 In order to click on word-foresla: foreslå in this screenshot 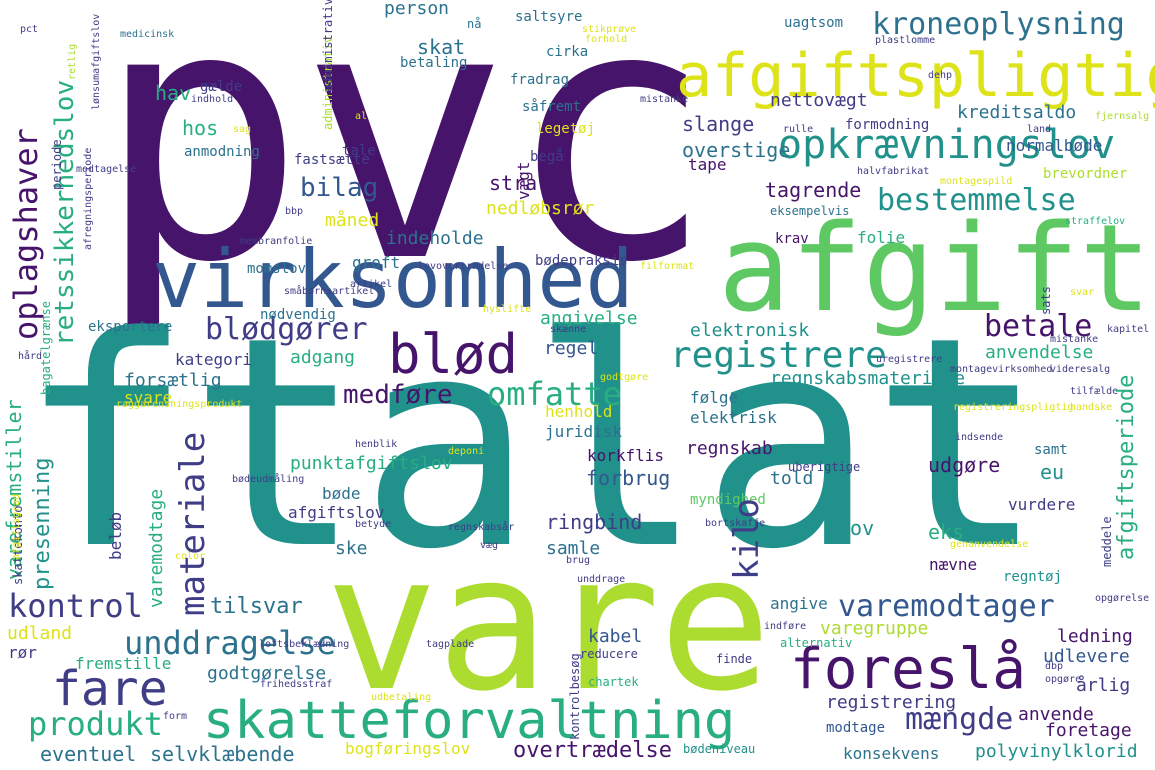, I will do `click(908, 669)`.